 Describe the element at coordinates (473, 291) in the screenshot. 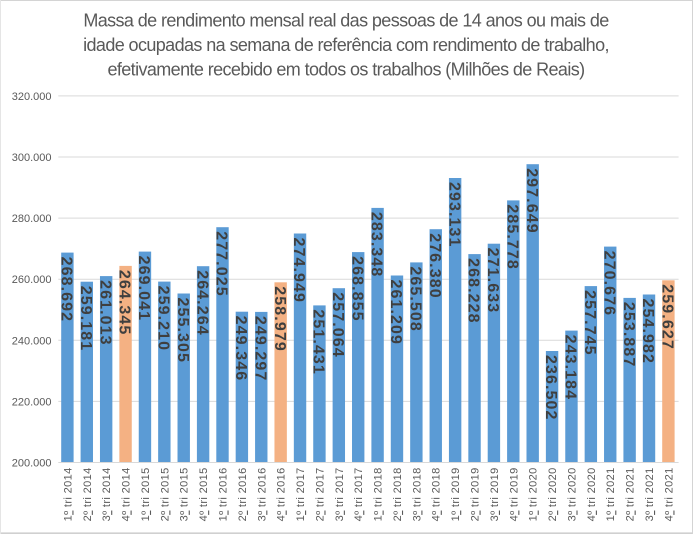

I see `svg-text: 268.228` at that location.